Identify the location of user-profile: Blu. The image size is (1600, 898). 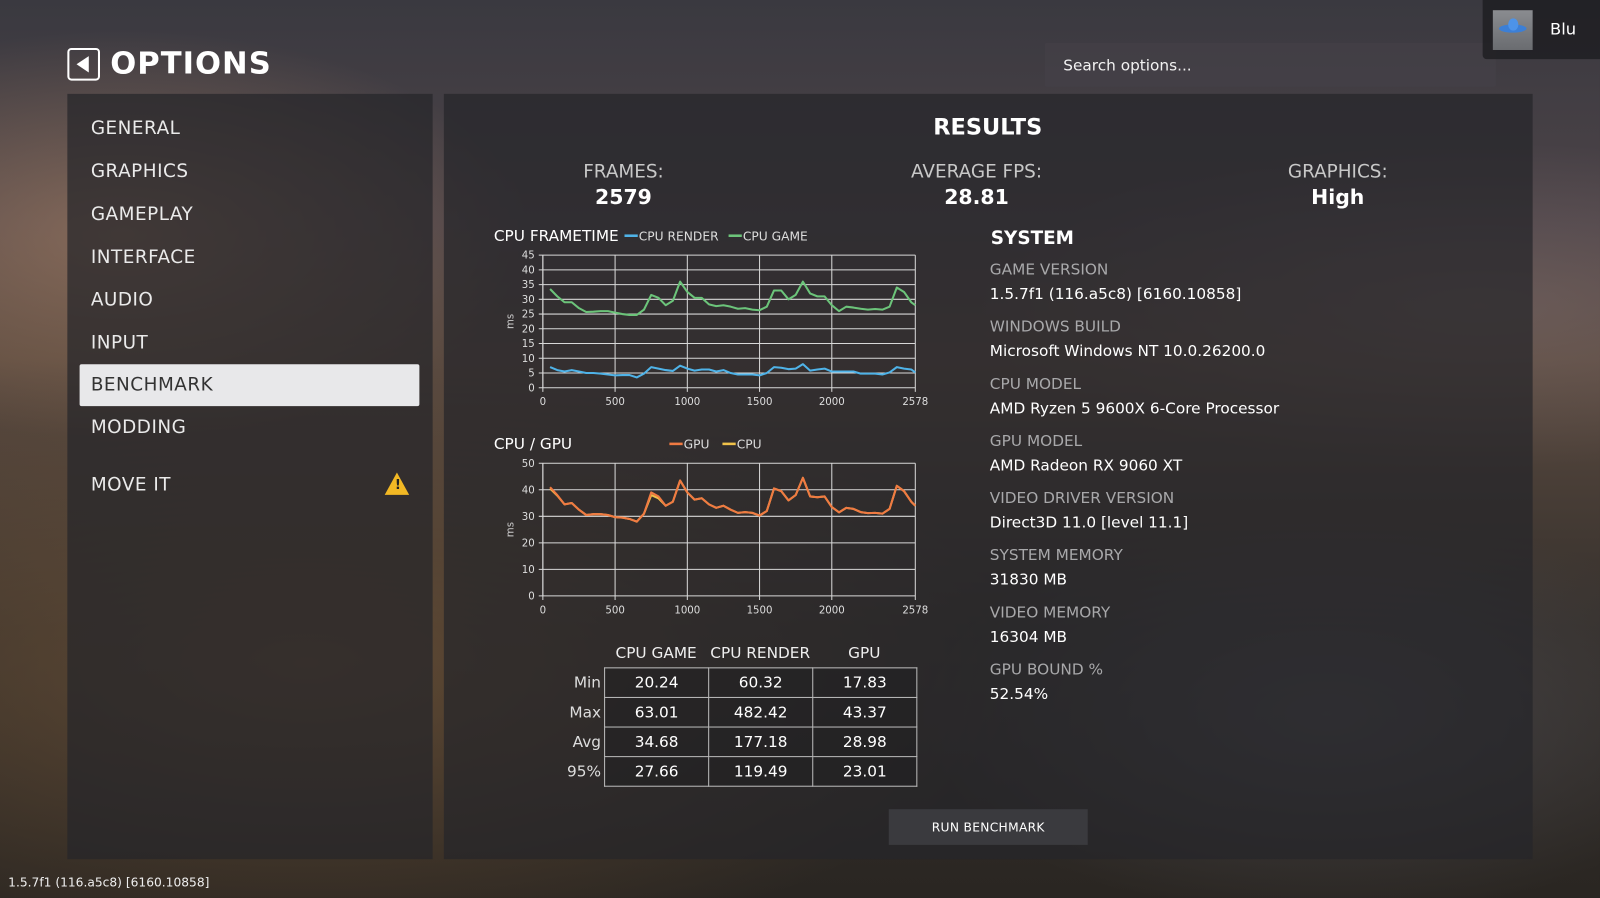
(1541, 30).